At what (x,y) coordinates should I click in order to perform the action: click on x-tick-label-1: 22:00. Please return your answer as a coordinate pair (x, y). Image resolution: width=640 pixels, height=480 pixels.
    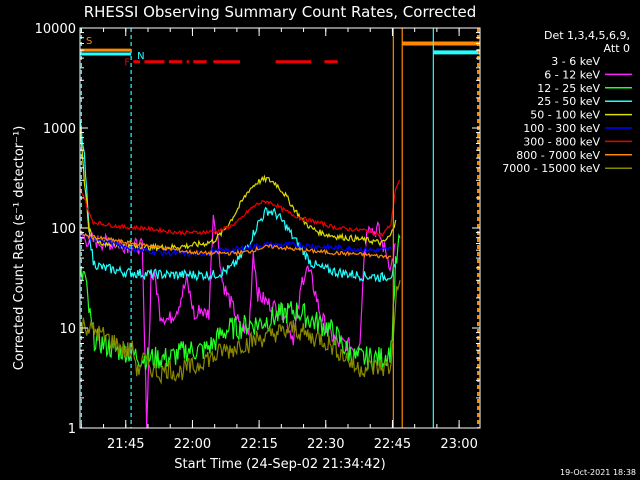
    Looking at the image, I should click on (192, 444).